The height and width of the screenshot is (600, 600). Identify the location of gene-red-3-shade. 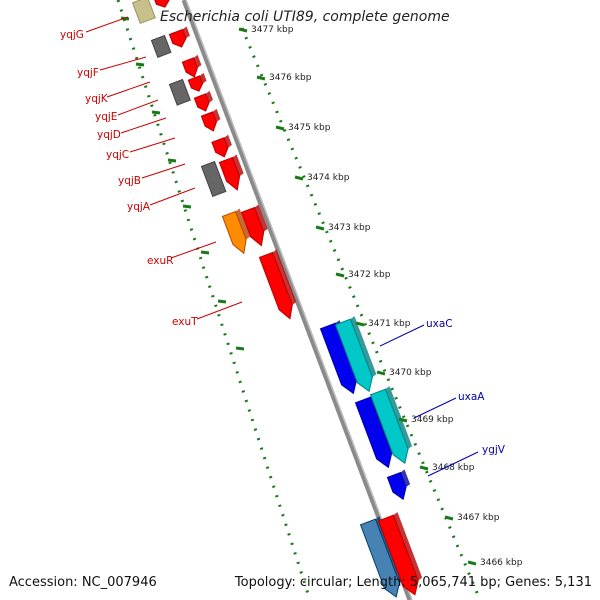
(203, 78).